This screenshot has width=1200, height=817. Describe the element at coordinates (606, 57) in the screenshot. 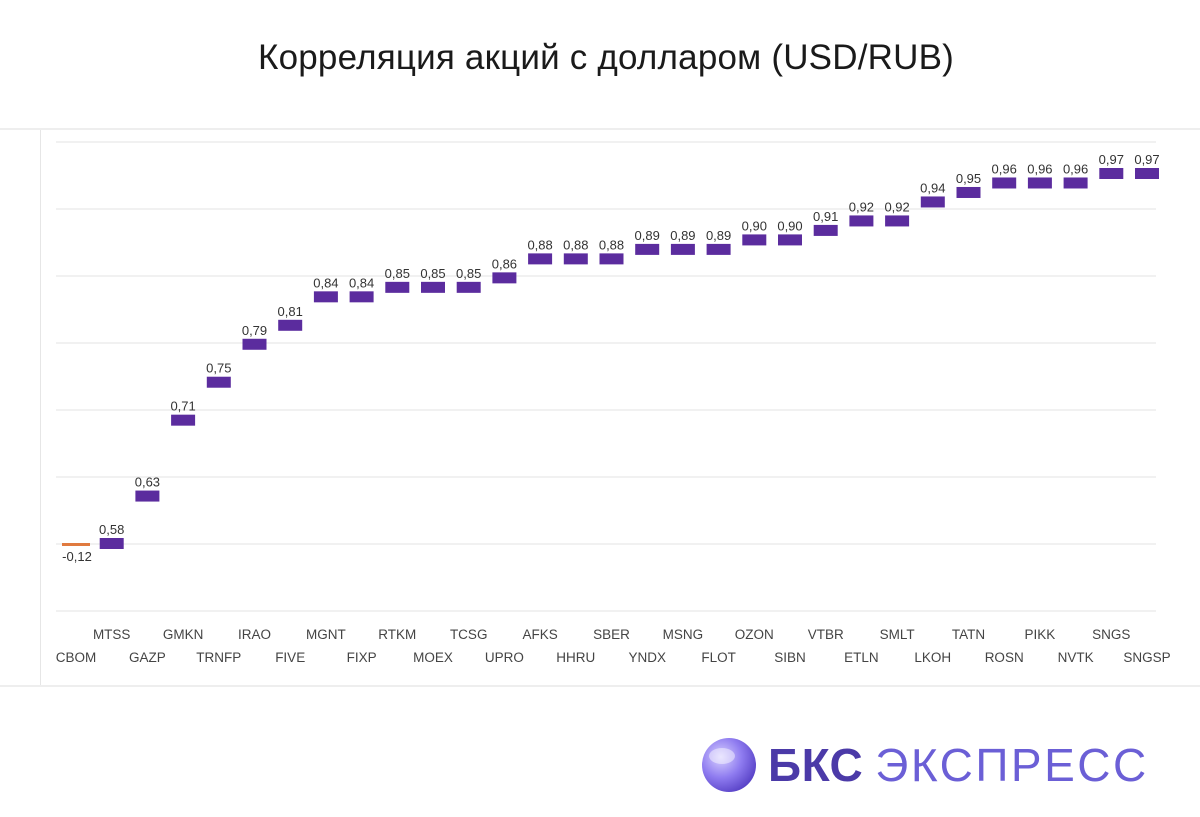

I see `chart-title: Корреляция акций с долларом (USD/RUB)` at that location.